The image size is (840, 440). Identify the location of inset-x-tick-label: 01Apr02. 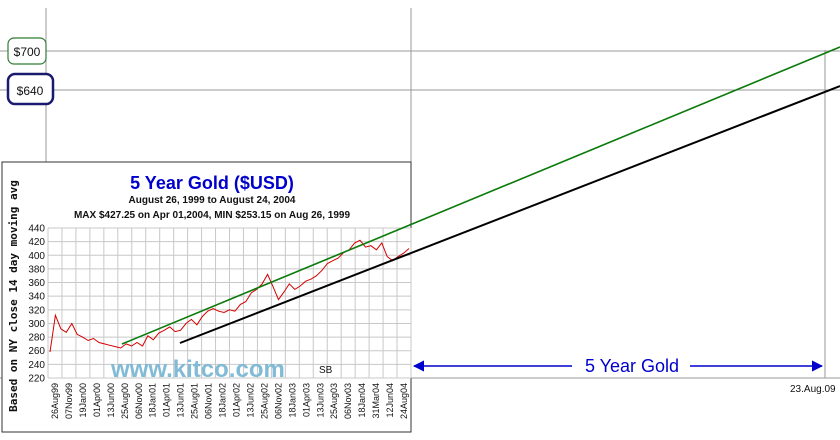
(236, 400).